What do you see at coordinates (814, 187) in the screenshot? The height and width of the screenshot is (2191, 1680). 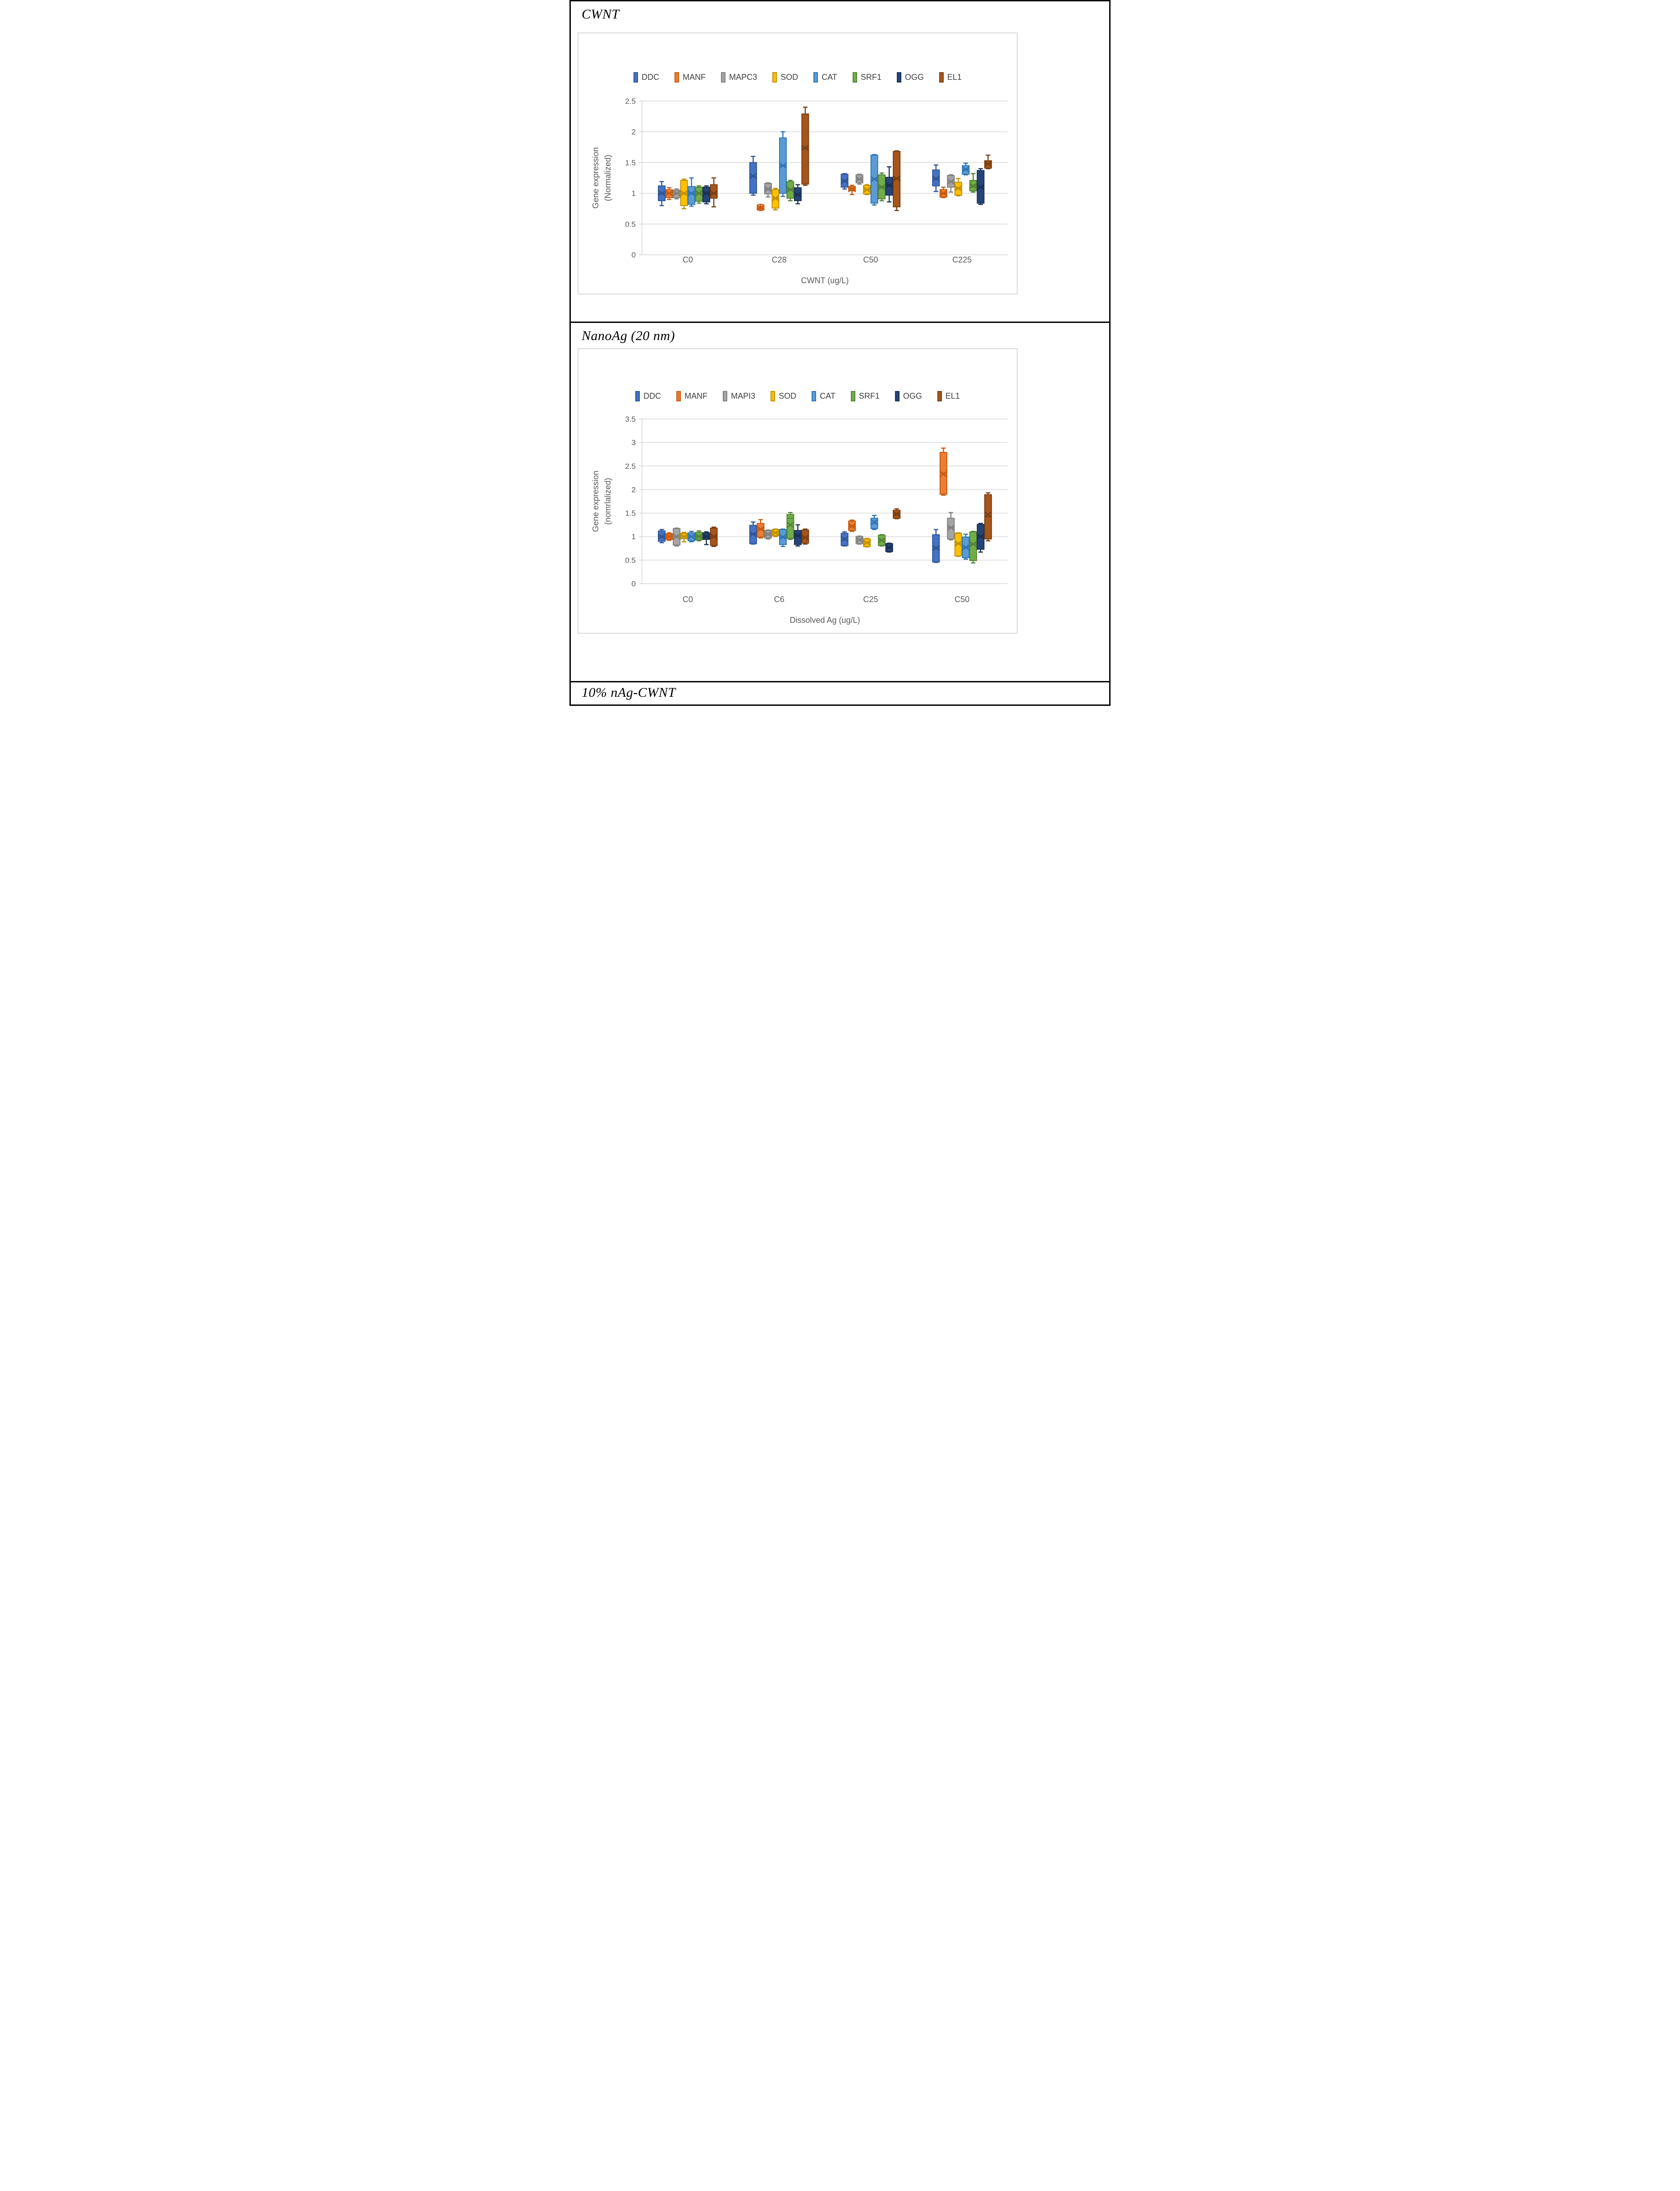 I see `box-series-MAPC3` at bounding box center [814, 187].